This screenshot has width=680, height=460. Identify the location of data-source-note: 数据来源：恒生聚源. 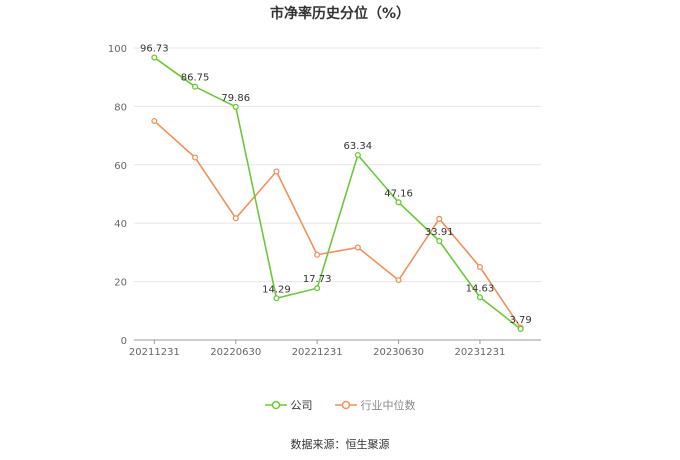
(340, 444).